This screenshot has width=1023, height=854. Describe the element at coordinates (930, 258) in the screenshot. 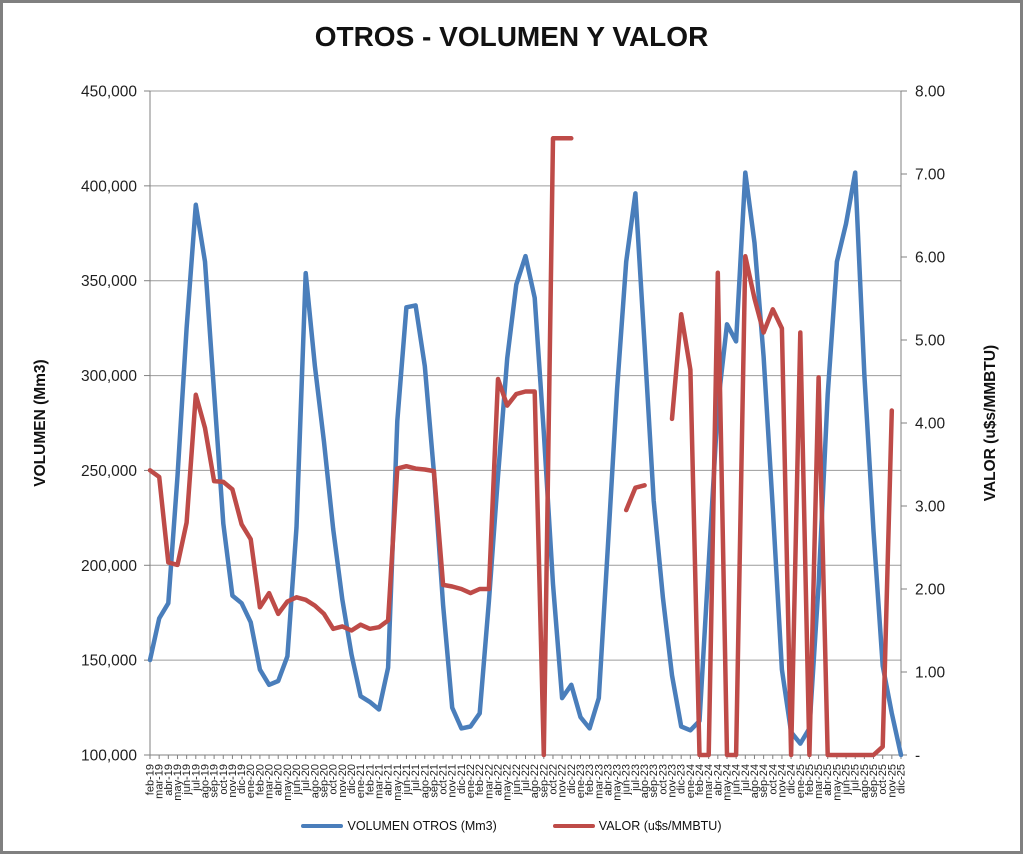

I see `right-axis-tick-label: 6.00` at that location.